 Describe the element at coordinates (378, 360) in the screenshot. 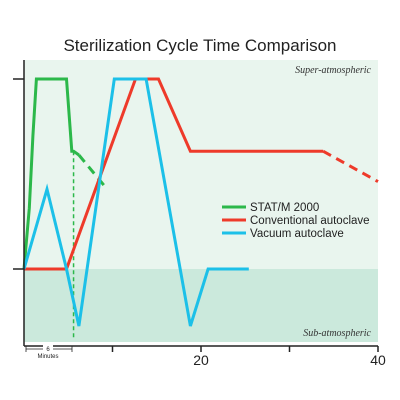

I see `x-tick-label-40: 40` at that location.